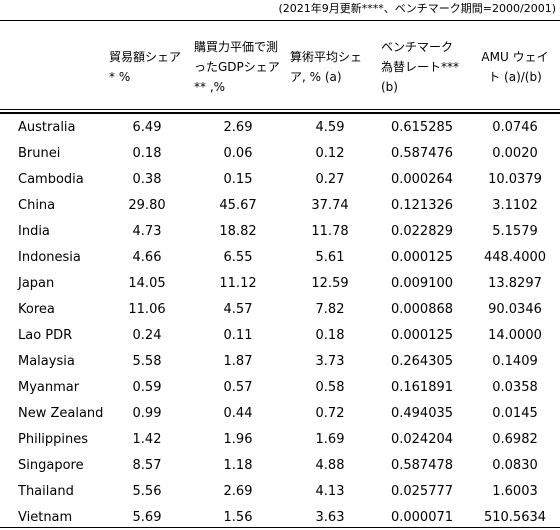 This screenshot has height=530, width=560. I want to click on cell-country: Lao PDR, so click(45, 335).